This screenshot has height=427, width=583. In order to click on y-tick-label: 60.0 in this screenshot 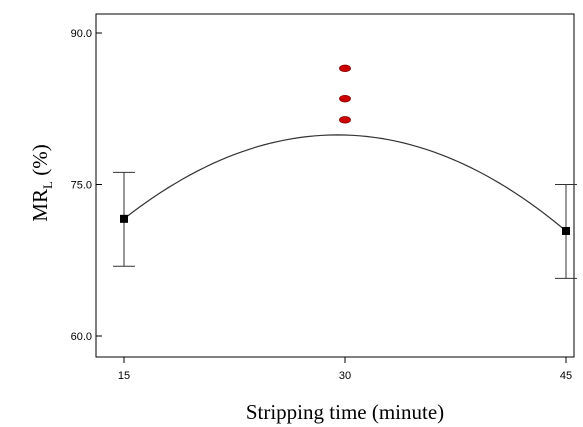, I will do `click(81, 337)`.